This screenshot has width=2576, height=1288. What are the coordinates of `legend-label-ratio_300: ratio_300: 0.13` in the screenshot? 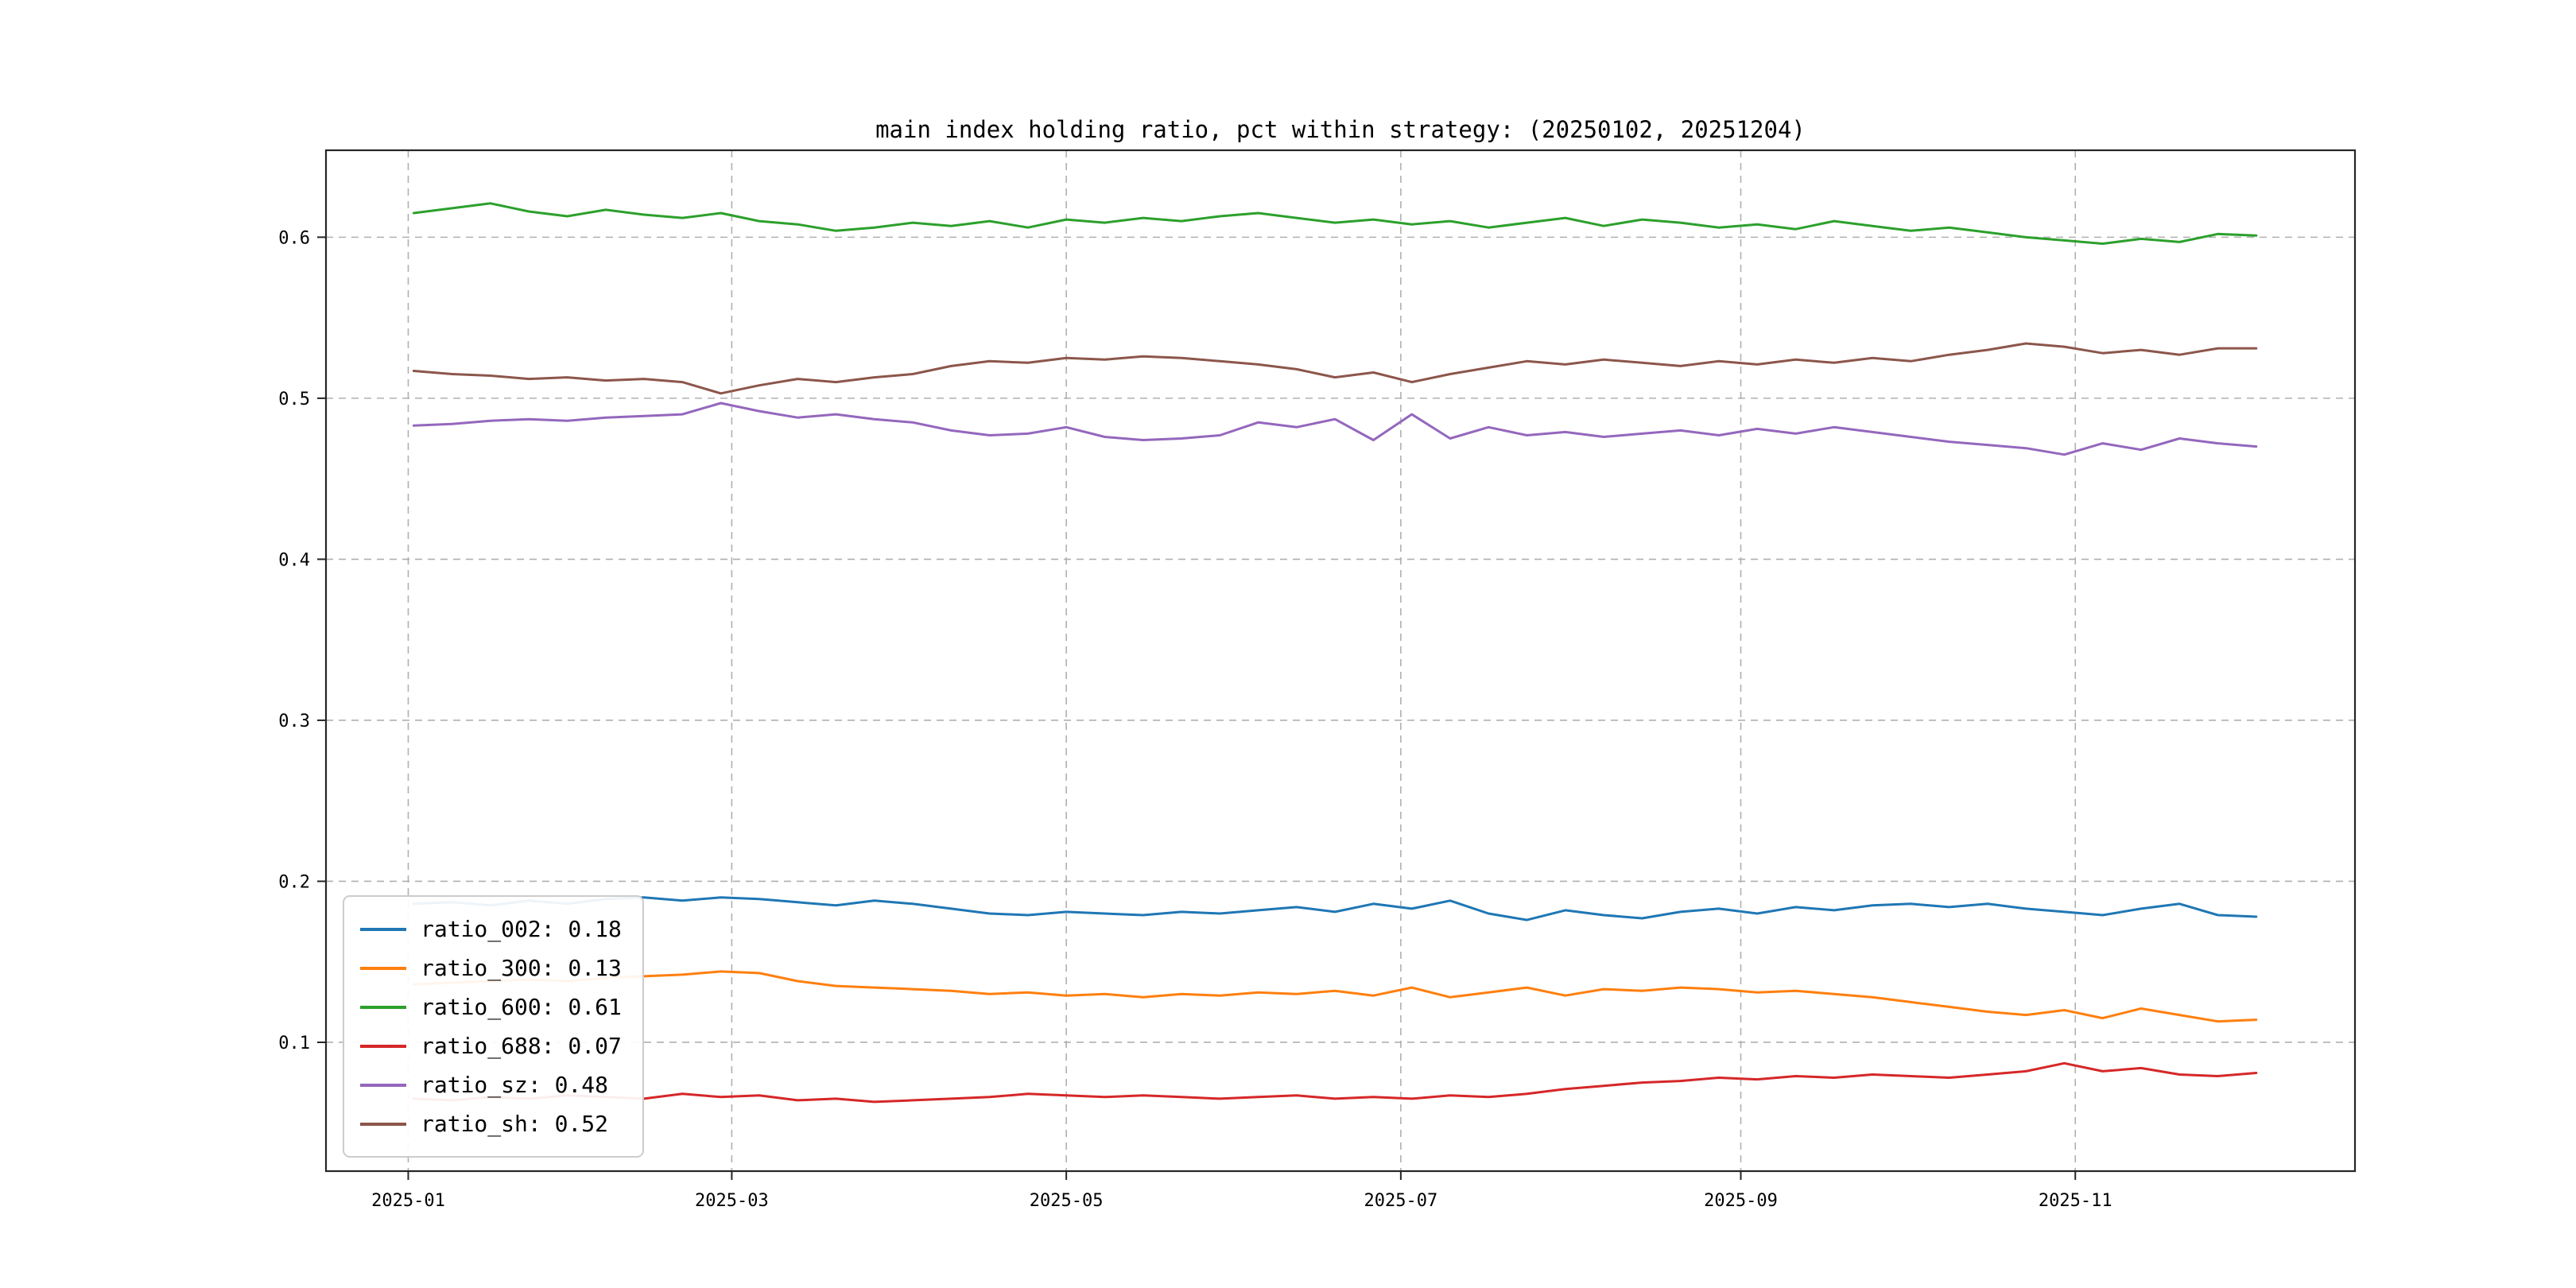 It's located at (522, 968).